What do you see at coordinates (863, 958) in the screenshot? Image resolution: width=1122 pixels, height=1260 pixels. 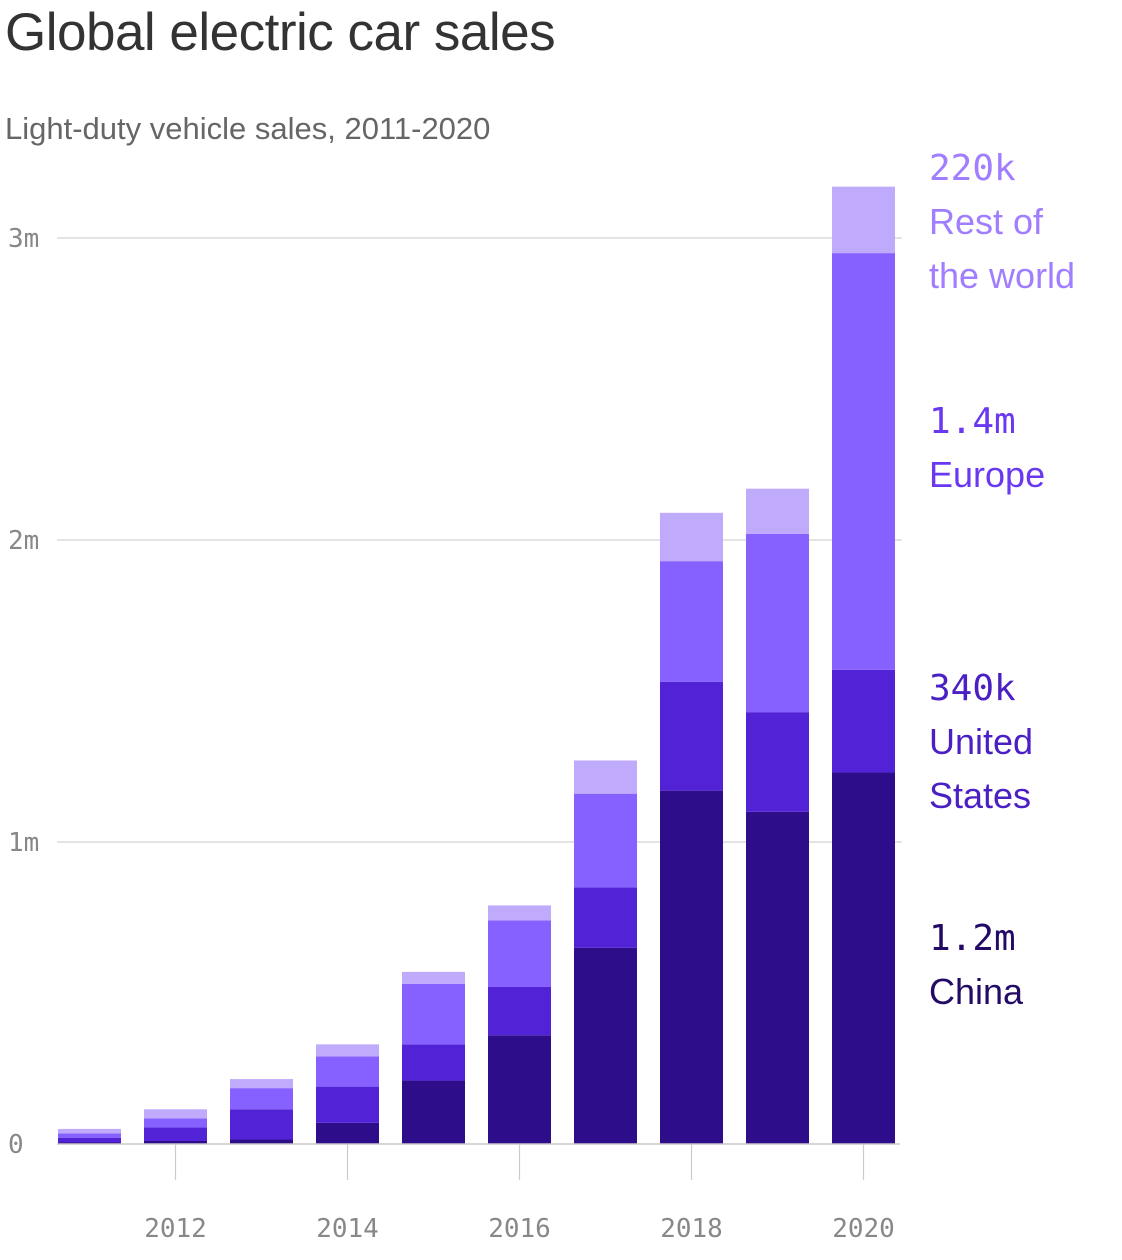 I see `bar-china-2020` at bounding box center [863, 958].